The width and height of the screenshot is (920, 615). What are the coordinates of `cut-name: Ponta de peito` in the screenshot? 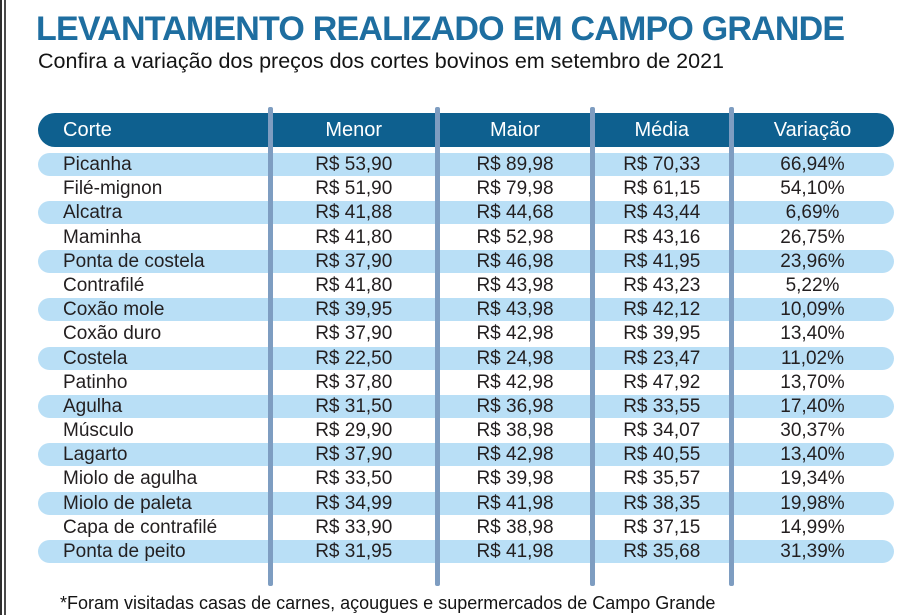 It's located at (124, 551).